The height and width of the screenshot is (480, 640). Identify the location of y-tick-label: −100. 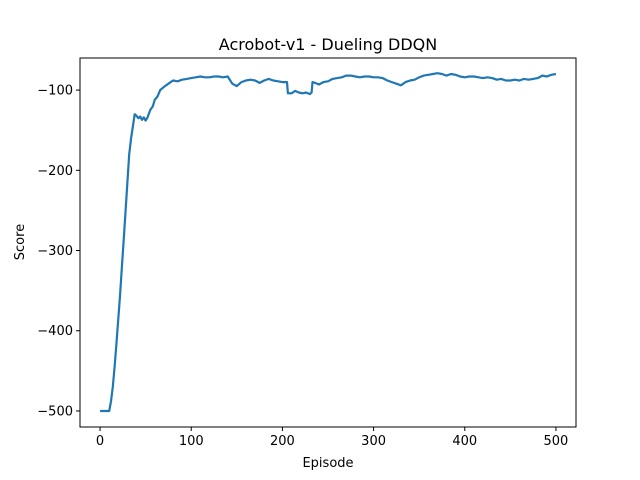
(55, 91).